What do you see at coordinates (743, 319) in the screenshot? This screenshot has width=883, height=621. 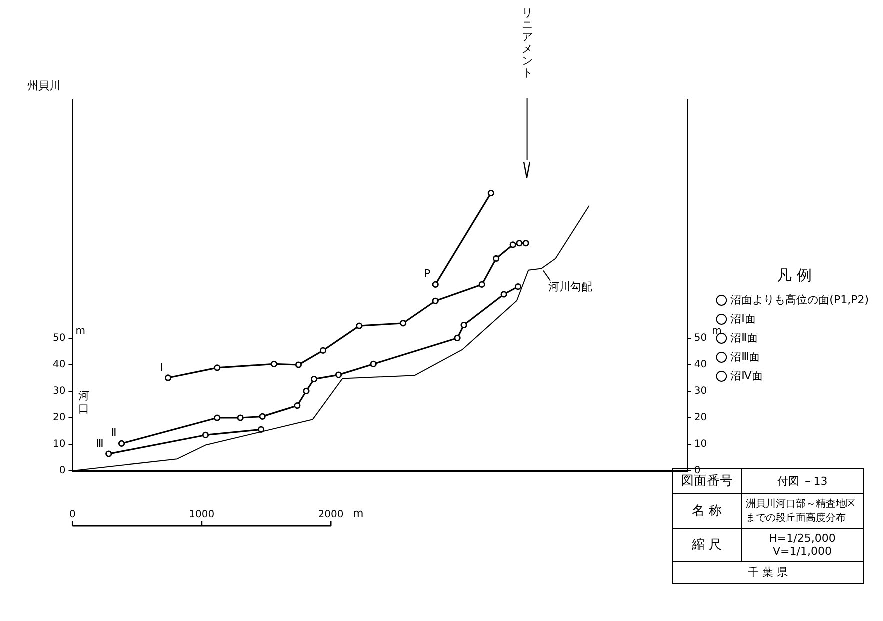 I see `legend-label: 沼Ⅰ面` at bounding box center [743, 319].